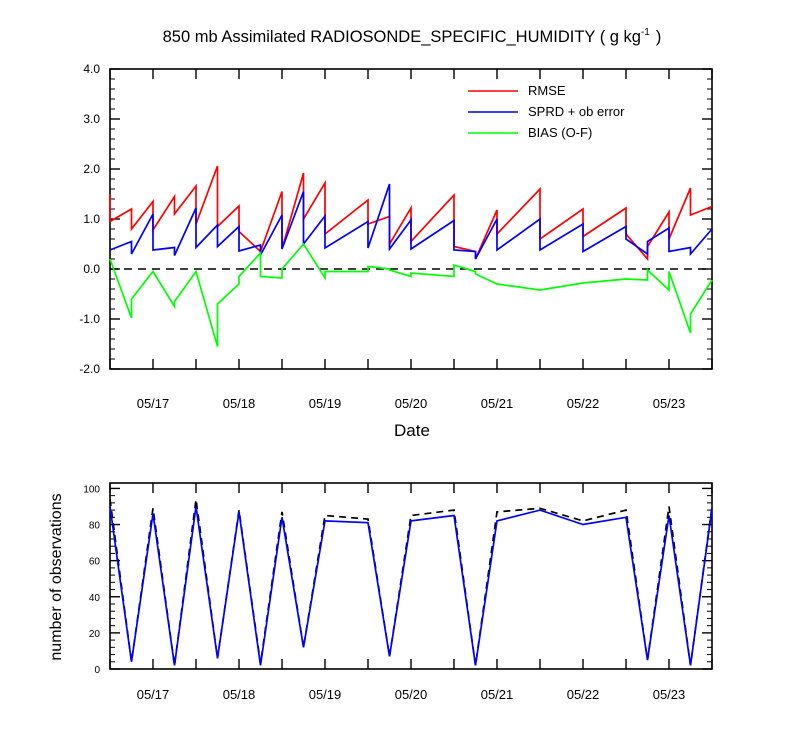 The image size is (800, 750). I want to click on y-tick-label: -1.0, so click(89, 319).